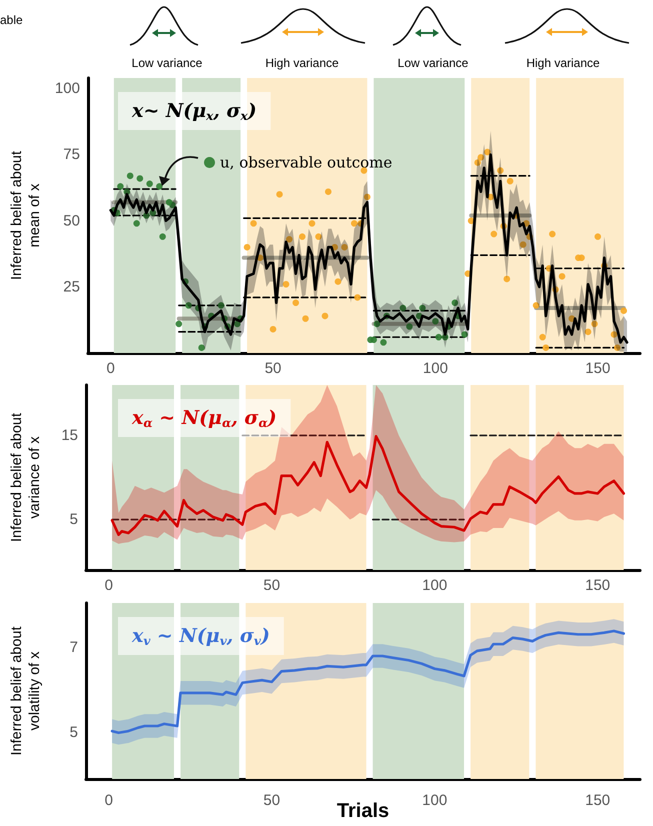 The height and width of the screenshot is (826, 653). I want to click on legend-label: u, observable outcome, so click(306, 163).